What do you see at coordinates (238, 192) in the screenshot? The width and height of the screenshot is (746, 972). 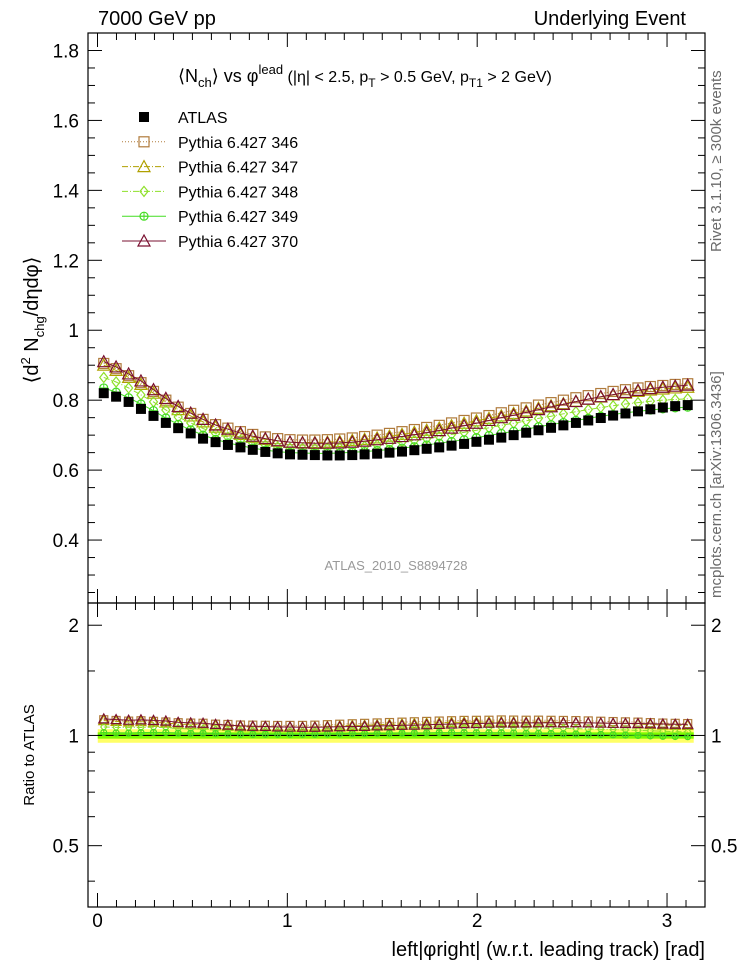 I see `legend-label: Pythia 6.427 348` at bounding box center [238, 192].